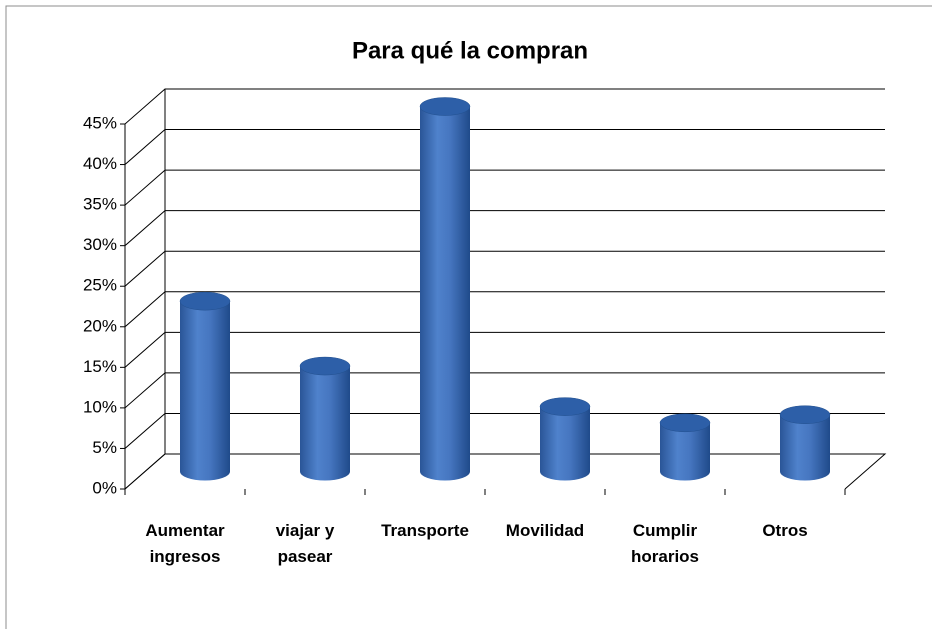 The height and width of the screenshot is (629, 932). Describe the element at coordinates (104, 447) in the screenshot. I see `y-tick-label: 5%` at that location.